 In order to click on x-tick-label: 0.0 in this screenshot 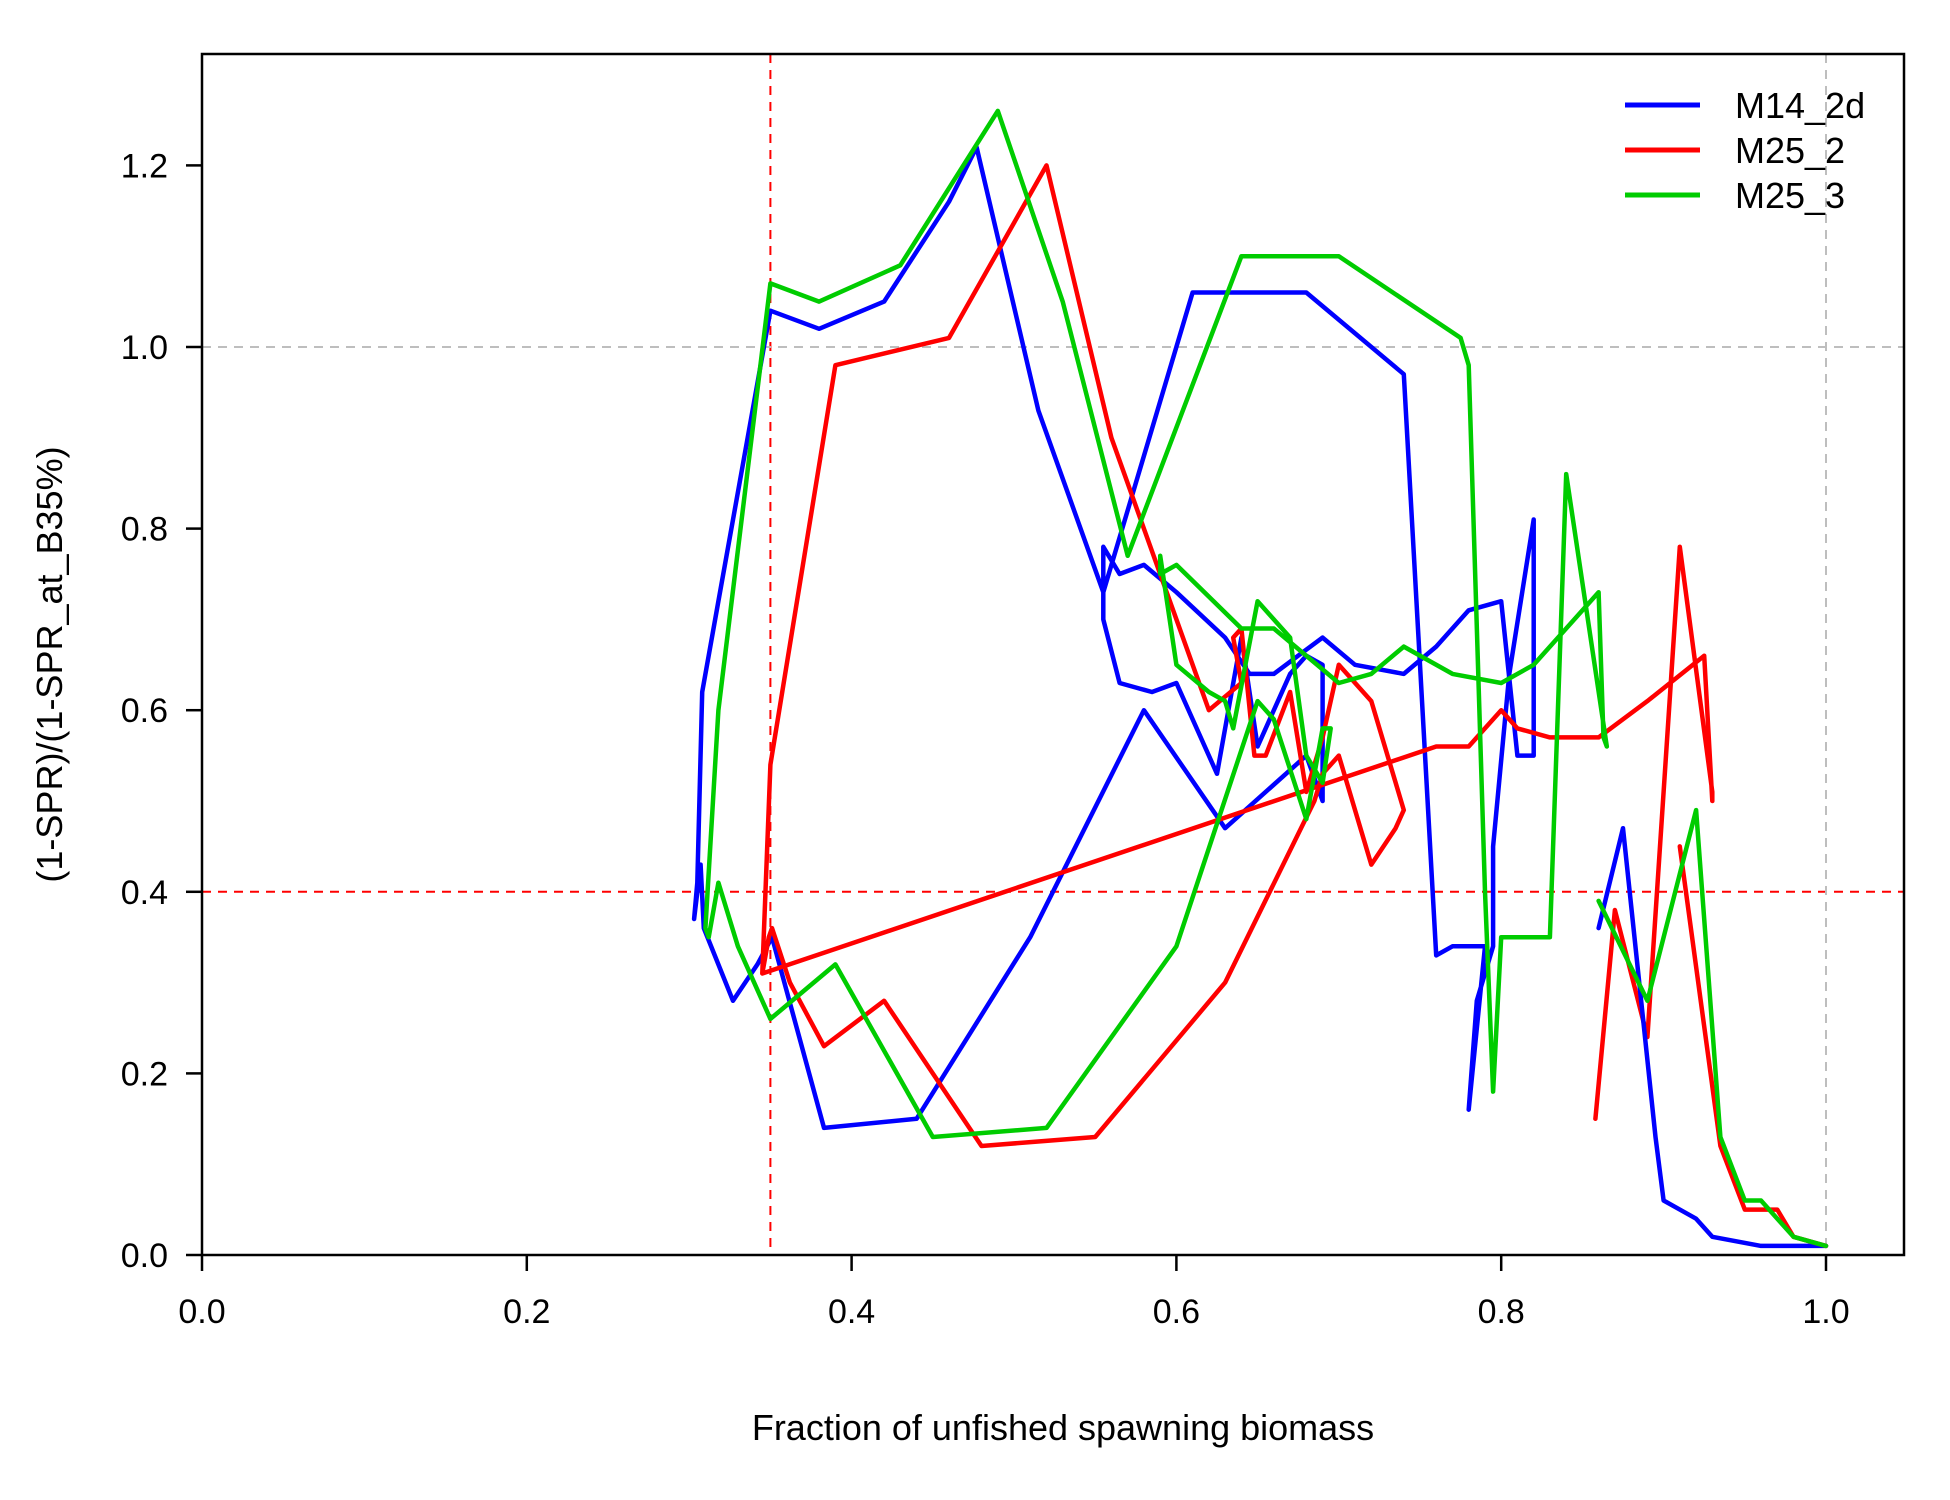, I will do `click(201, 1312)`.